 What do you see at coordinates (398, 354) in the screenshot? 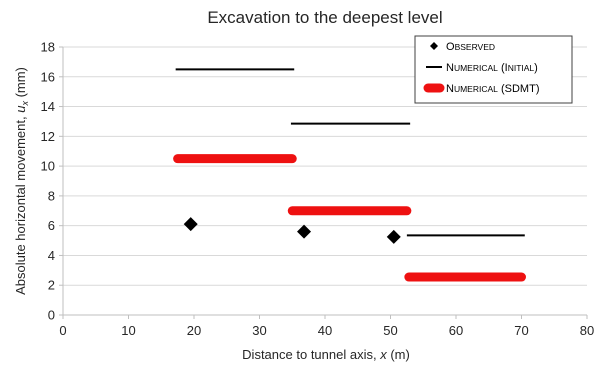
I see `x-axis-label-suffix: (m)` at bounding box center [398, 354].